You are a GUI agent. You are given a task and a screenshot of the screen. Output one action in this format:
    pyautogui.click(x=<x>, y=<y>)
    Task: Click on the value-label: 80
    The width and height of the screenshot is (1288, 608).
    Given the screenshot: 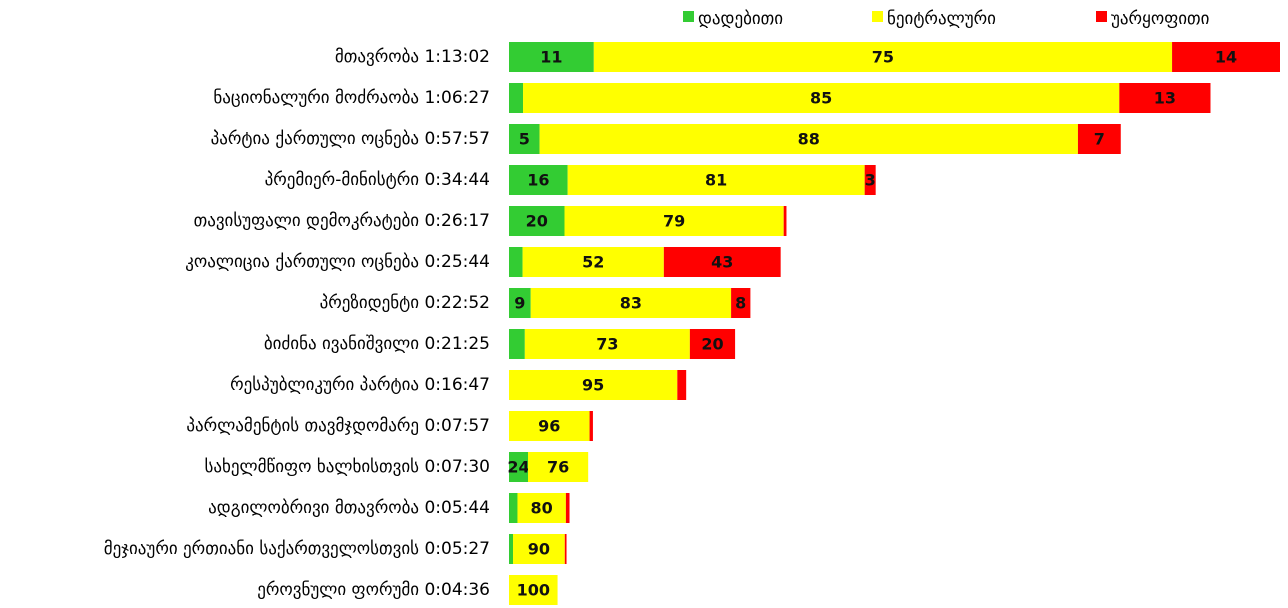 What is the action you would take?
    pyautogui.click(x=542, y=508)
    